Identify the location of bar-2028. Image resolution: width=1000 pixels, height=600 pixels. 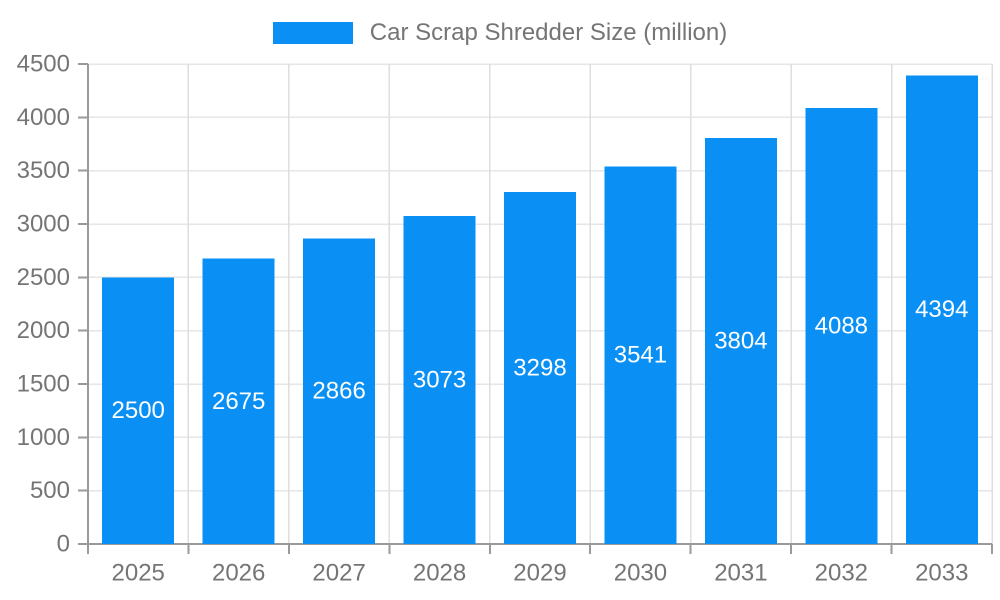
(439, 380).